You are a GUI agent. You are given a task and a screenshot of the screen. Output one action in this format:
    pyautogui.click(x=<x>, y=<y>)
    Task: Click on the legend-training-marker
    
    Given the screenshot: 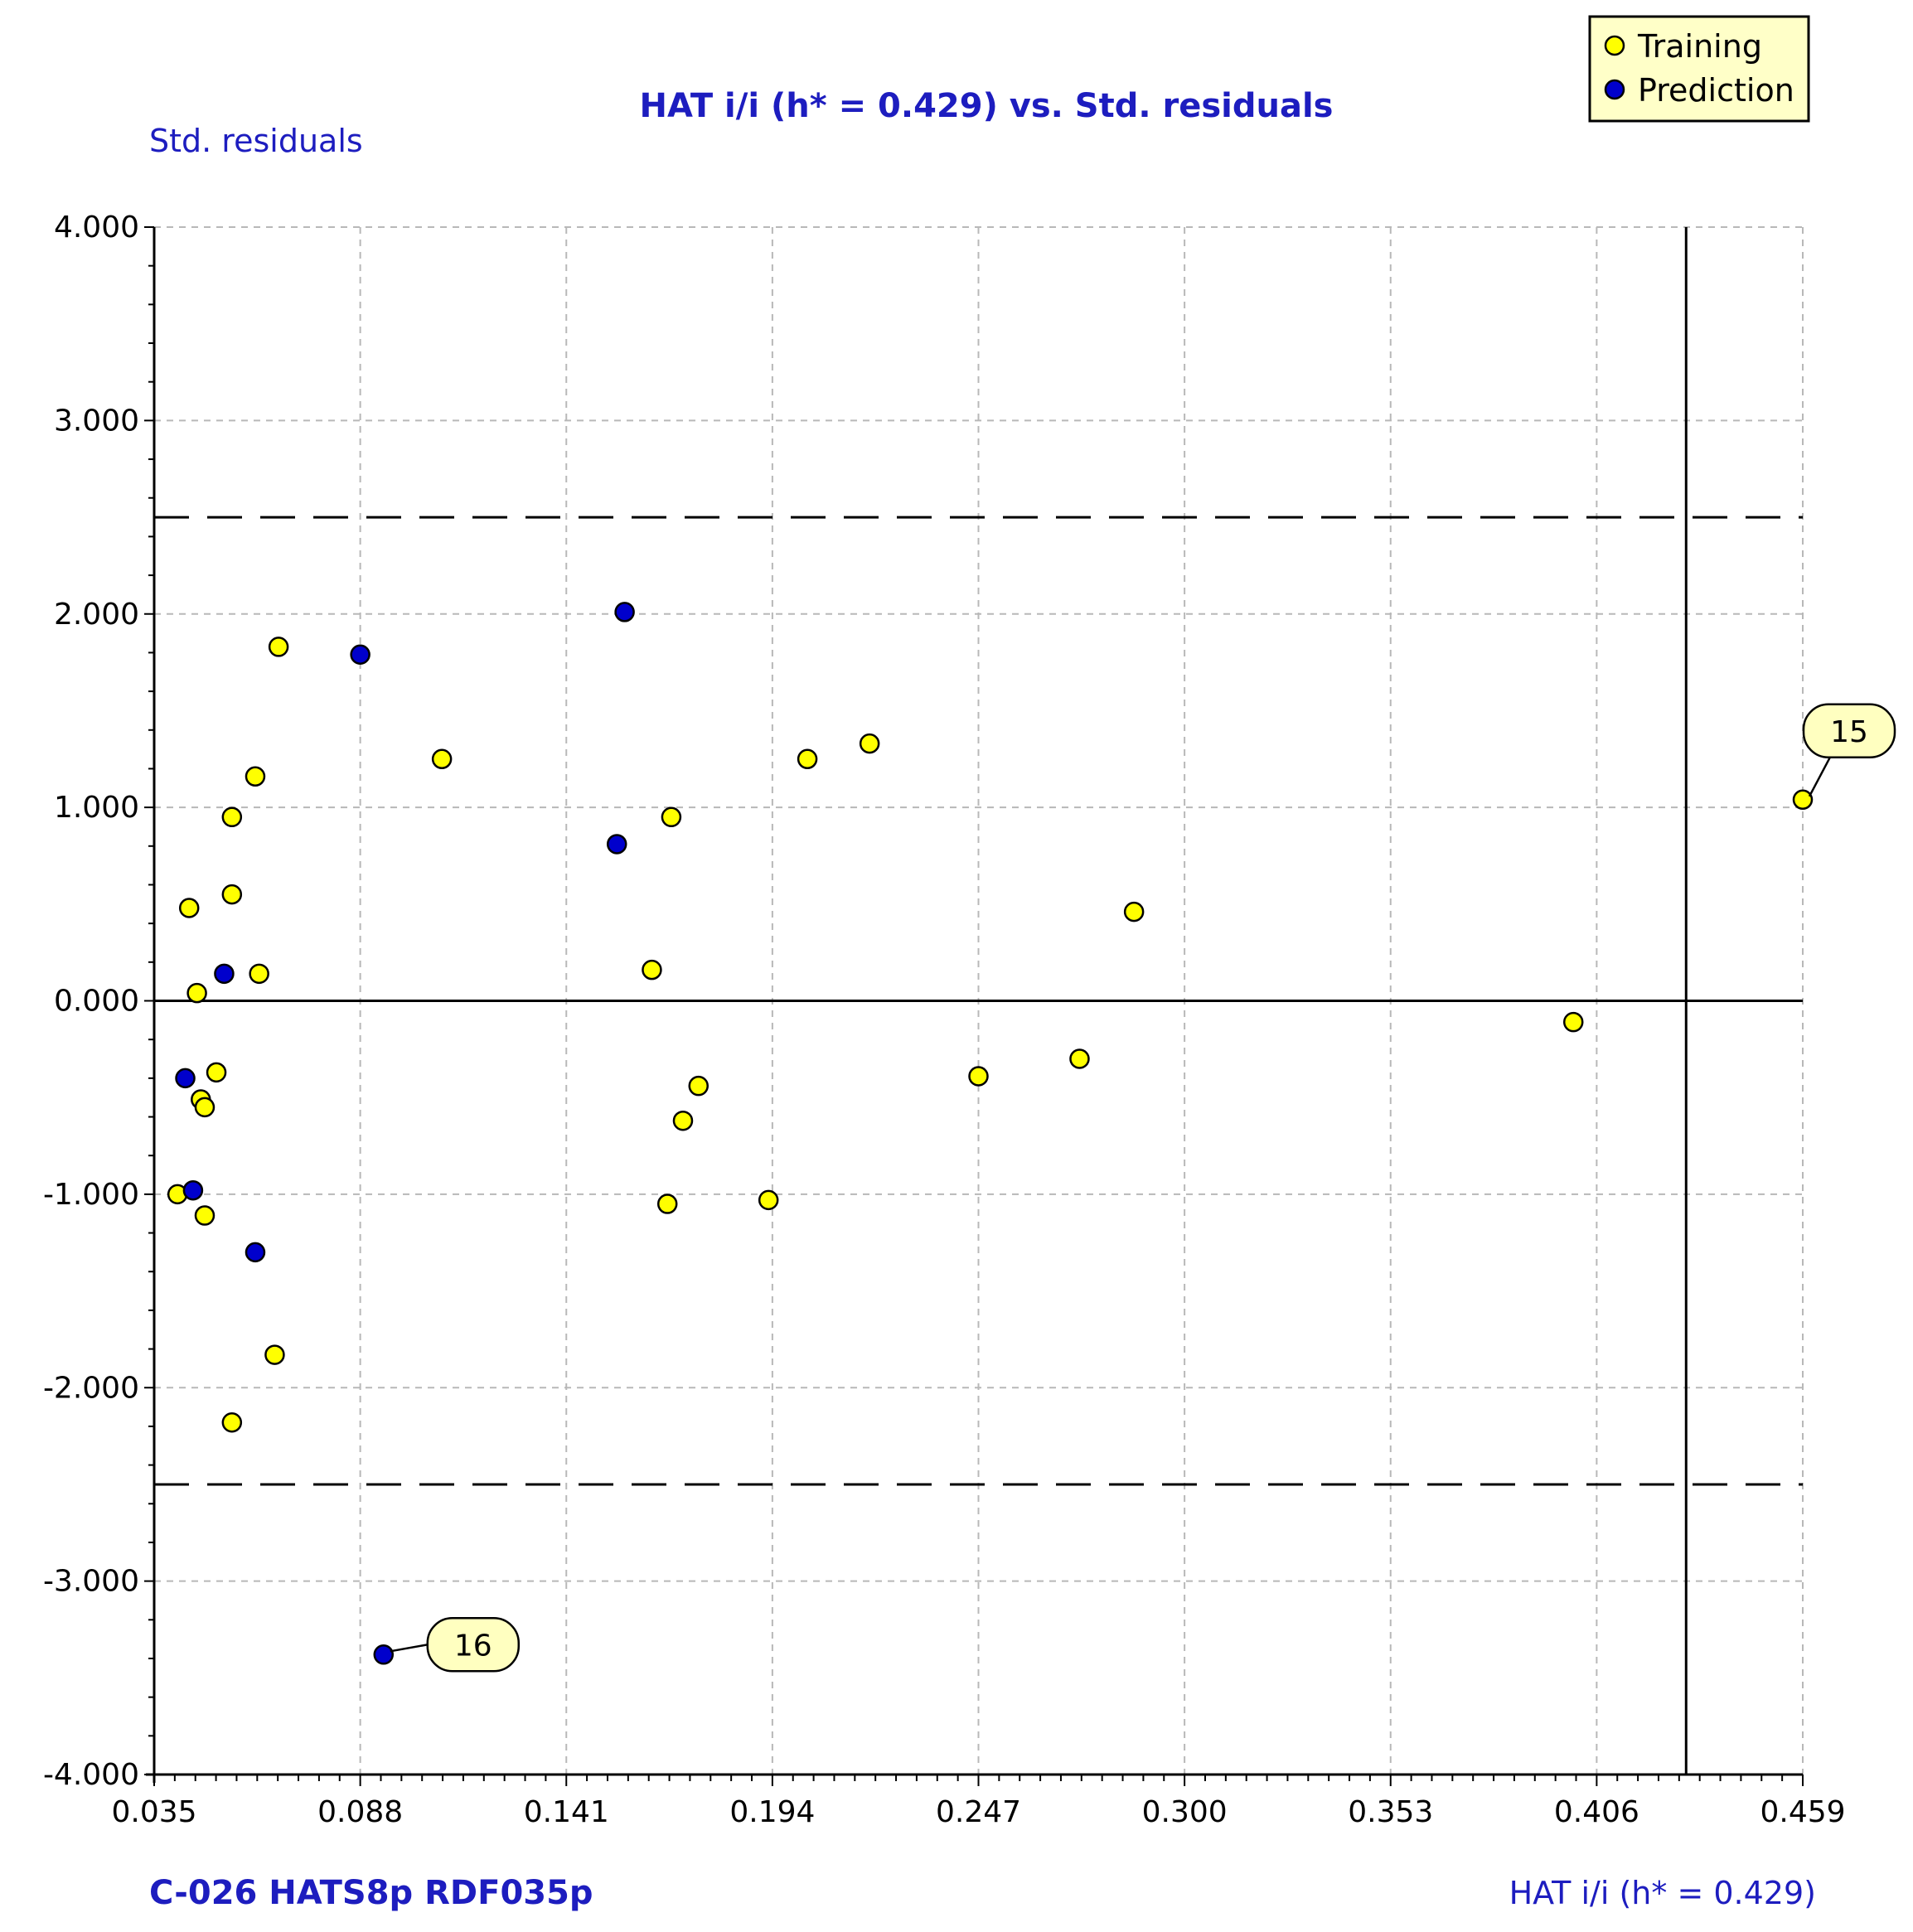 What is the action you would take?
    pyautogui.click(x=1614, y=45)
    